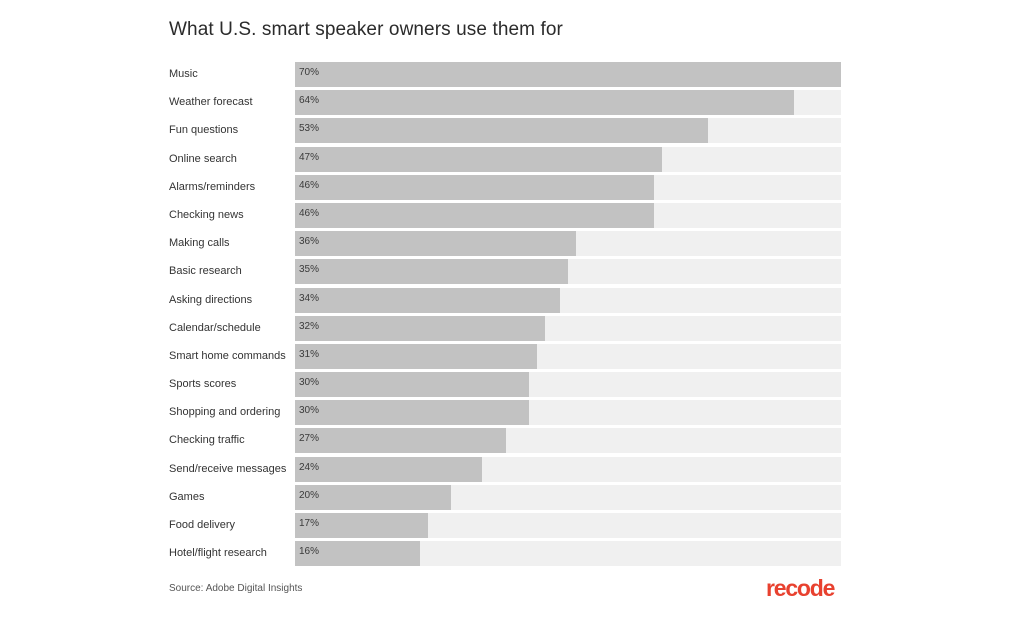  I want to click on bar-track: 36%, so click(568, 244).